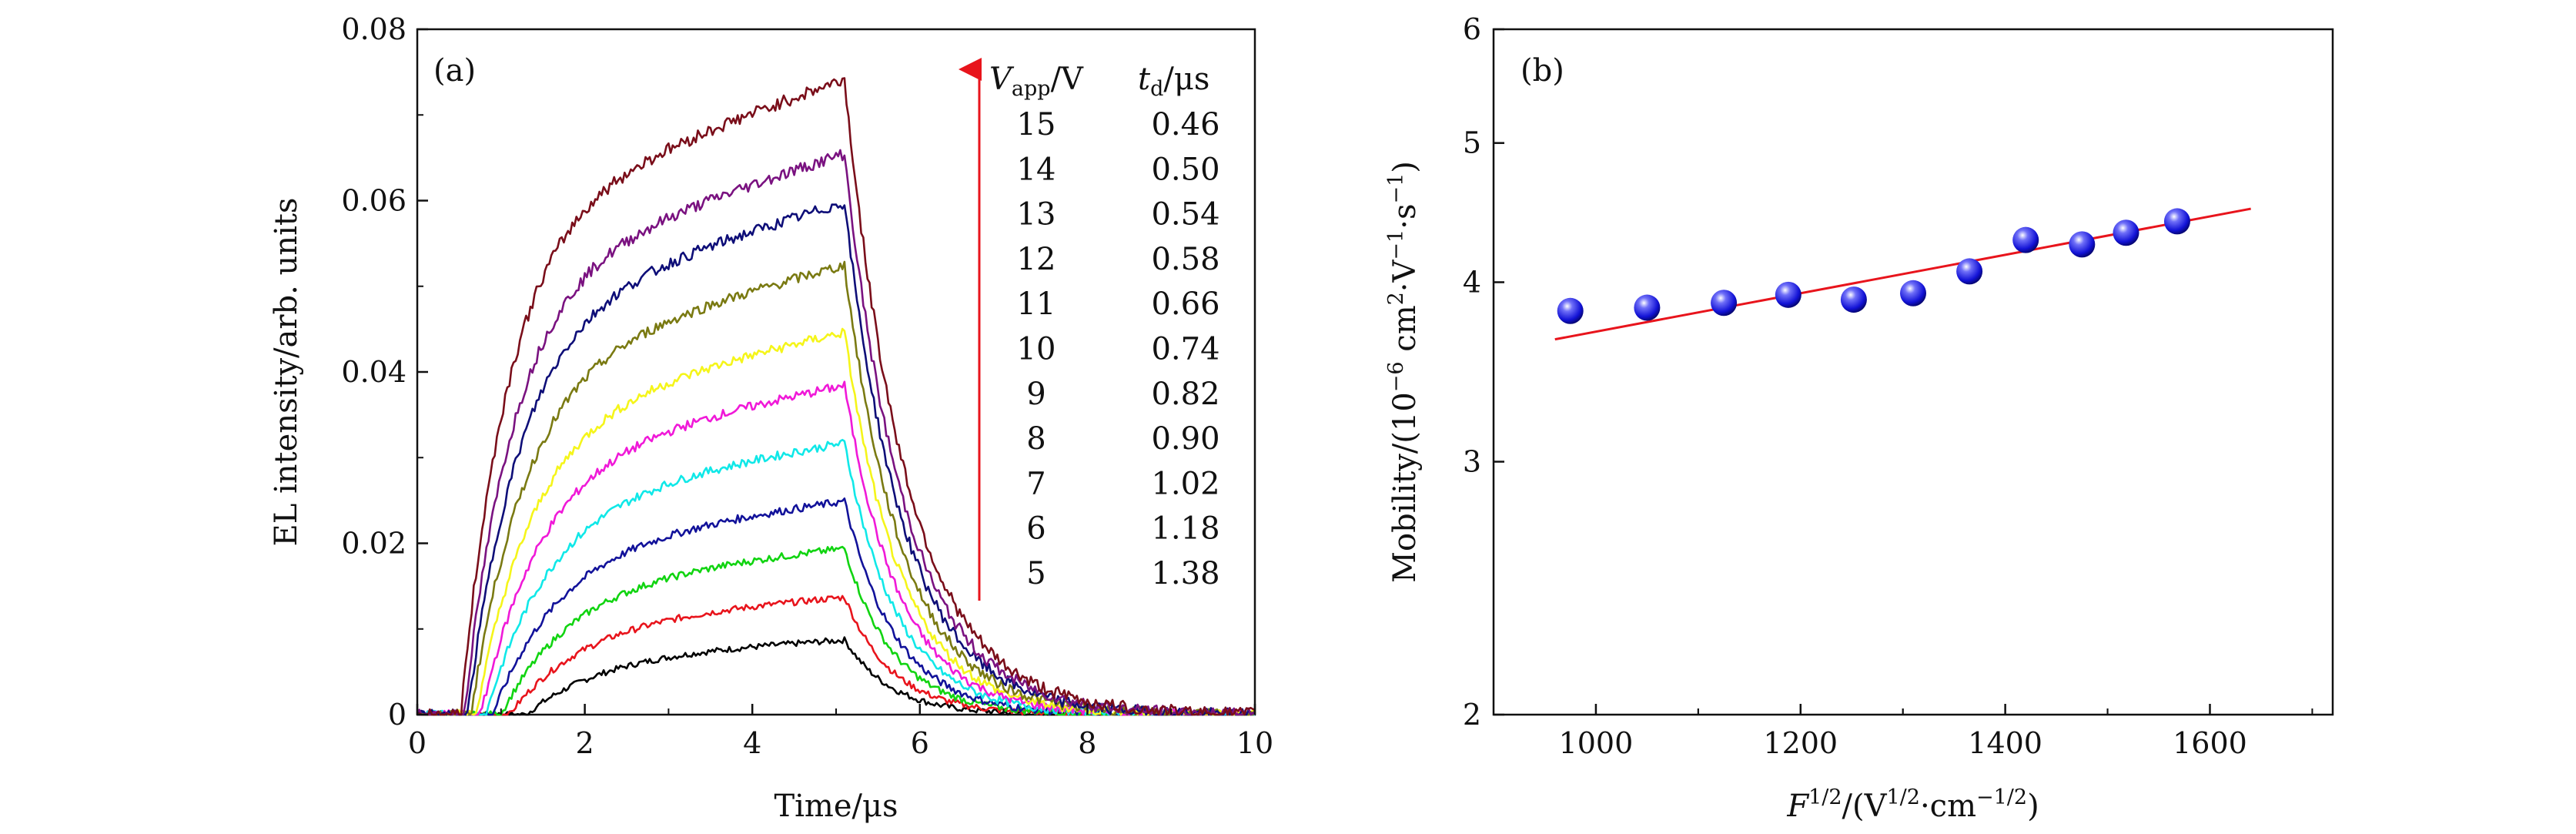 Image resolution: width=2576 pixels, height=834 pixels. I want to click on legend-header-vapp: Vapp/V, so click(1036, 81).